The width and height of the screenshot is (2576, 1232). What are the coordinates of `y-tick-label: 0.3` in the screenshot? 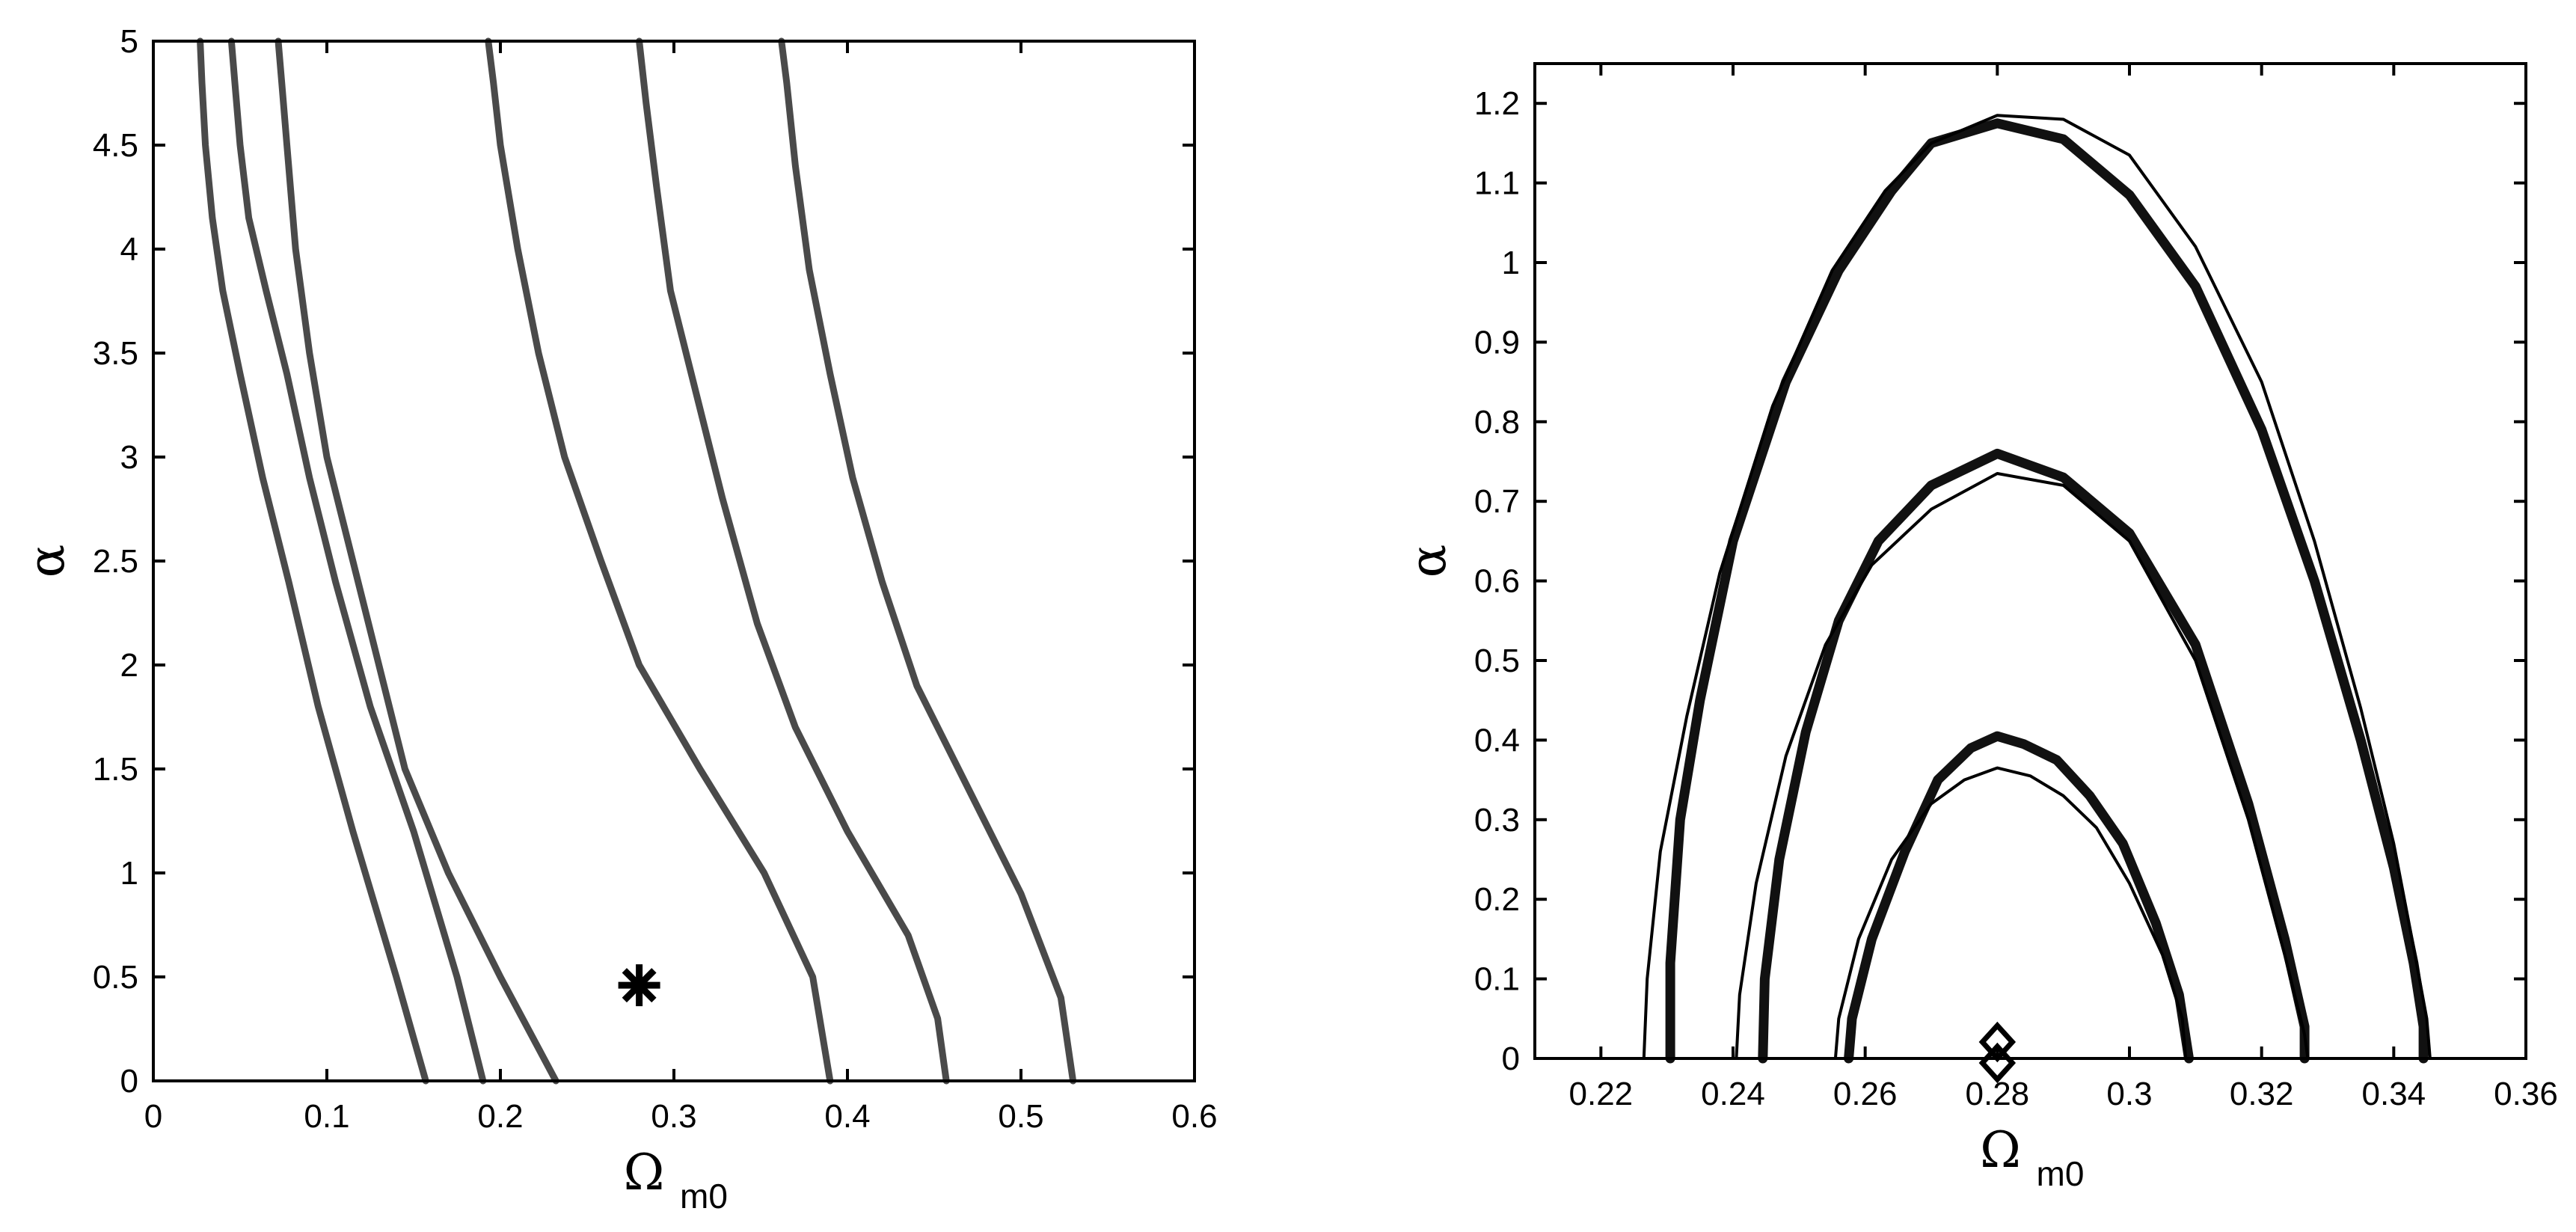 It's located at (1497, 820).